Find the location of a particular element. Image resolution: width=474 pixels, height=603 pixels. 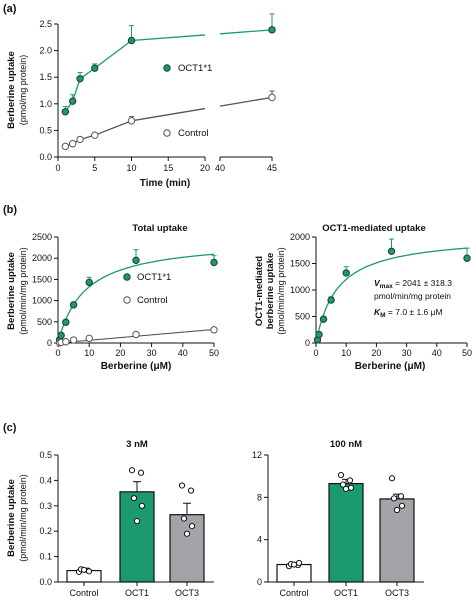

y-axis-unit-a: (pmol/mg protein) is located at coordinates (23, 90).